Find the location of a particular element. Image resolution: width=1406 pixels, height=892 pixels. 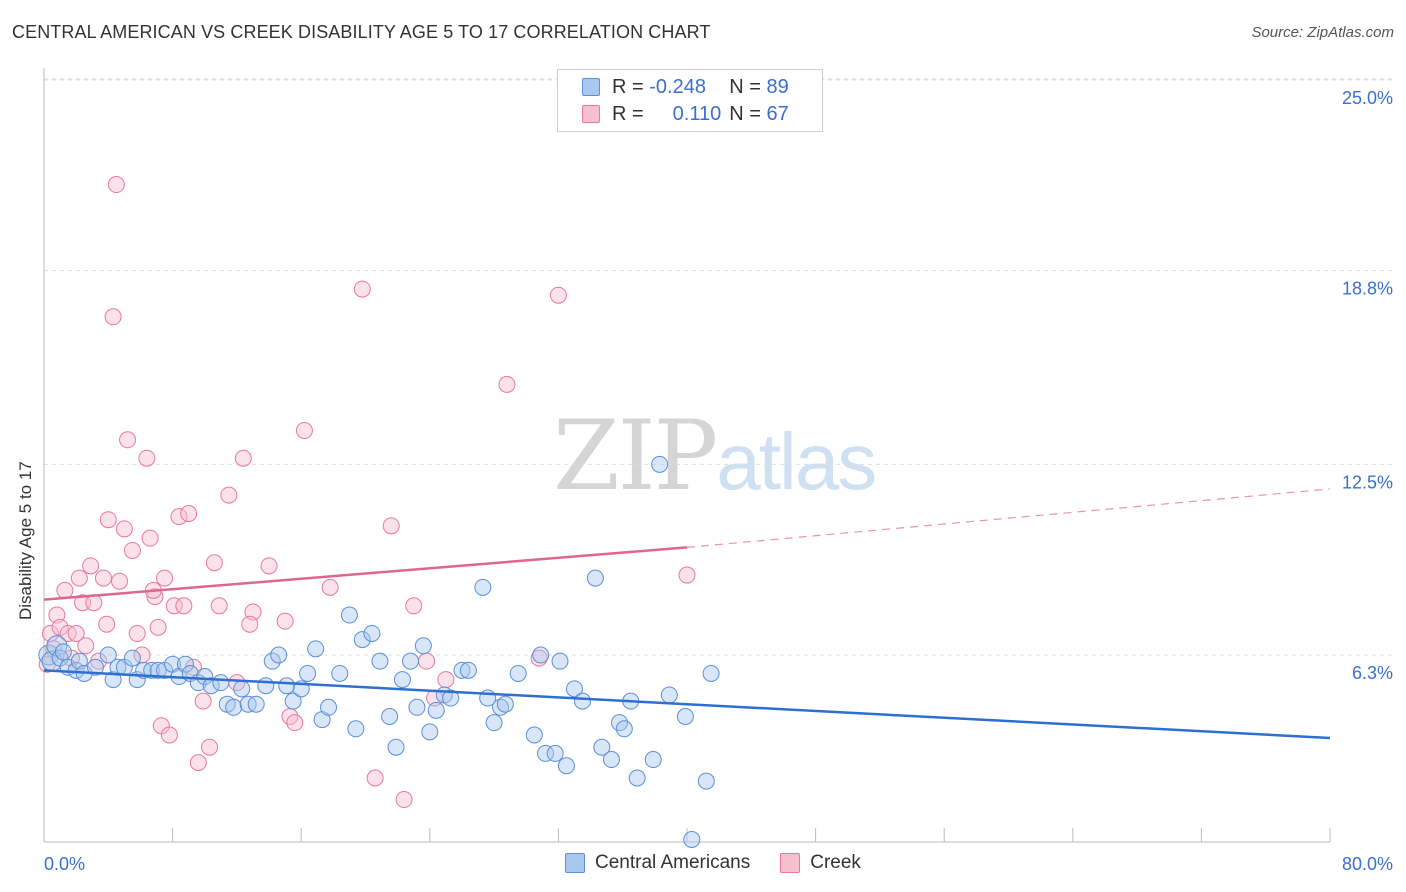

n-label: N = is located at coordinates (745, 113).